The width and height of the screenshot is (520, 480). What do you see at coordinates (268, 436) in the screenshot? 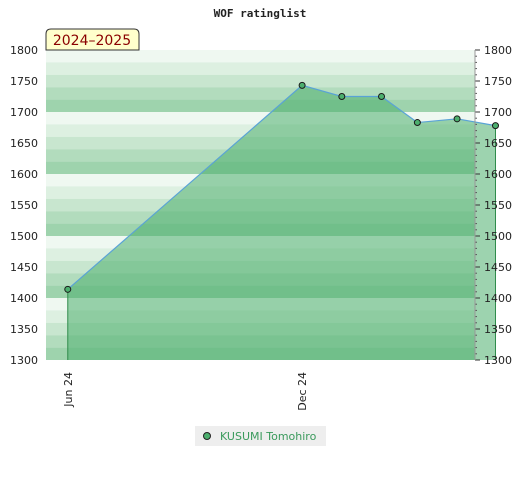
I see `legend-label: KUSUMI Tomohiro` at bounding box center [268, 436].